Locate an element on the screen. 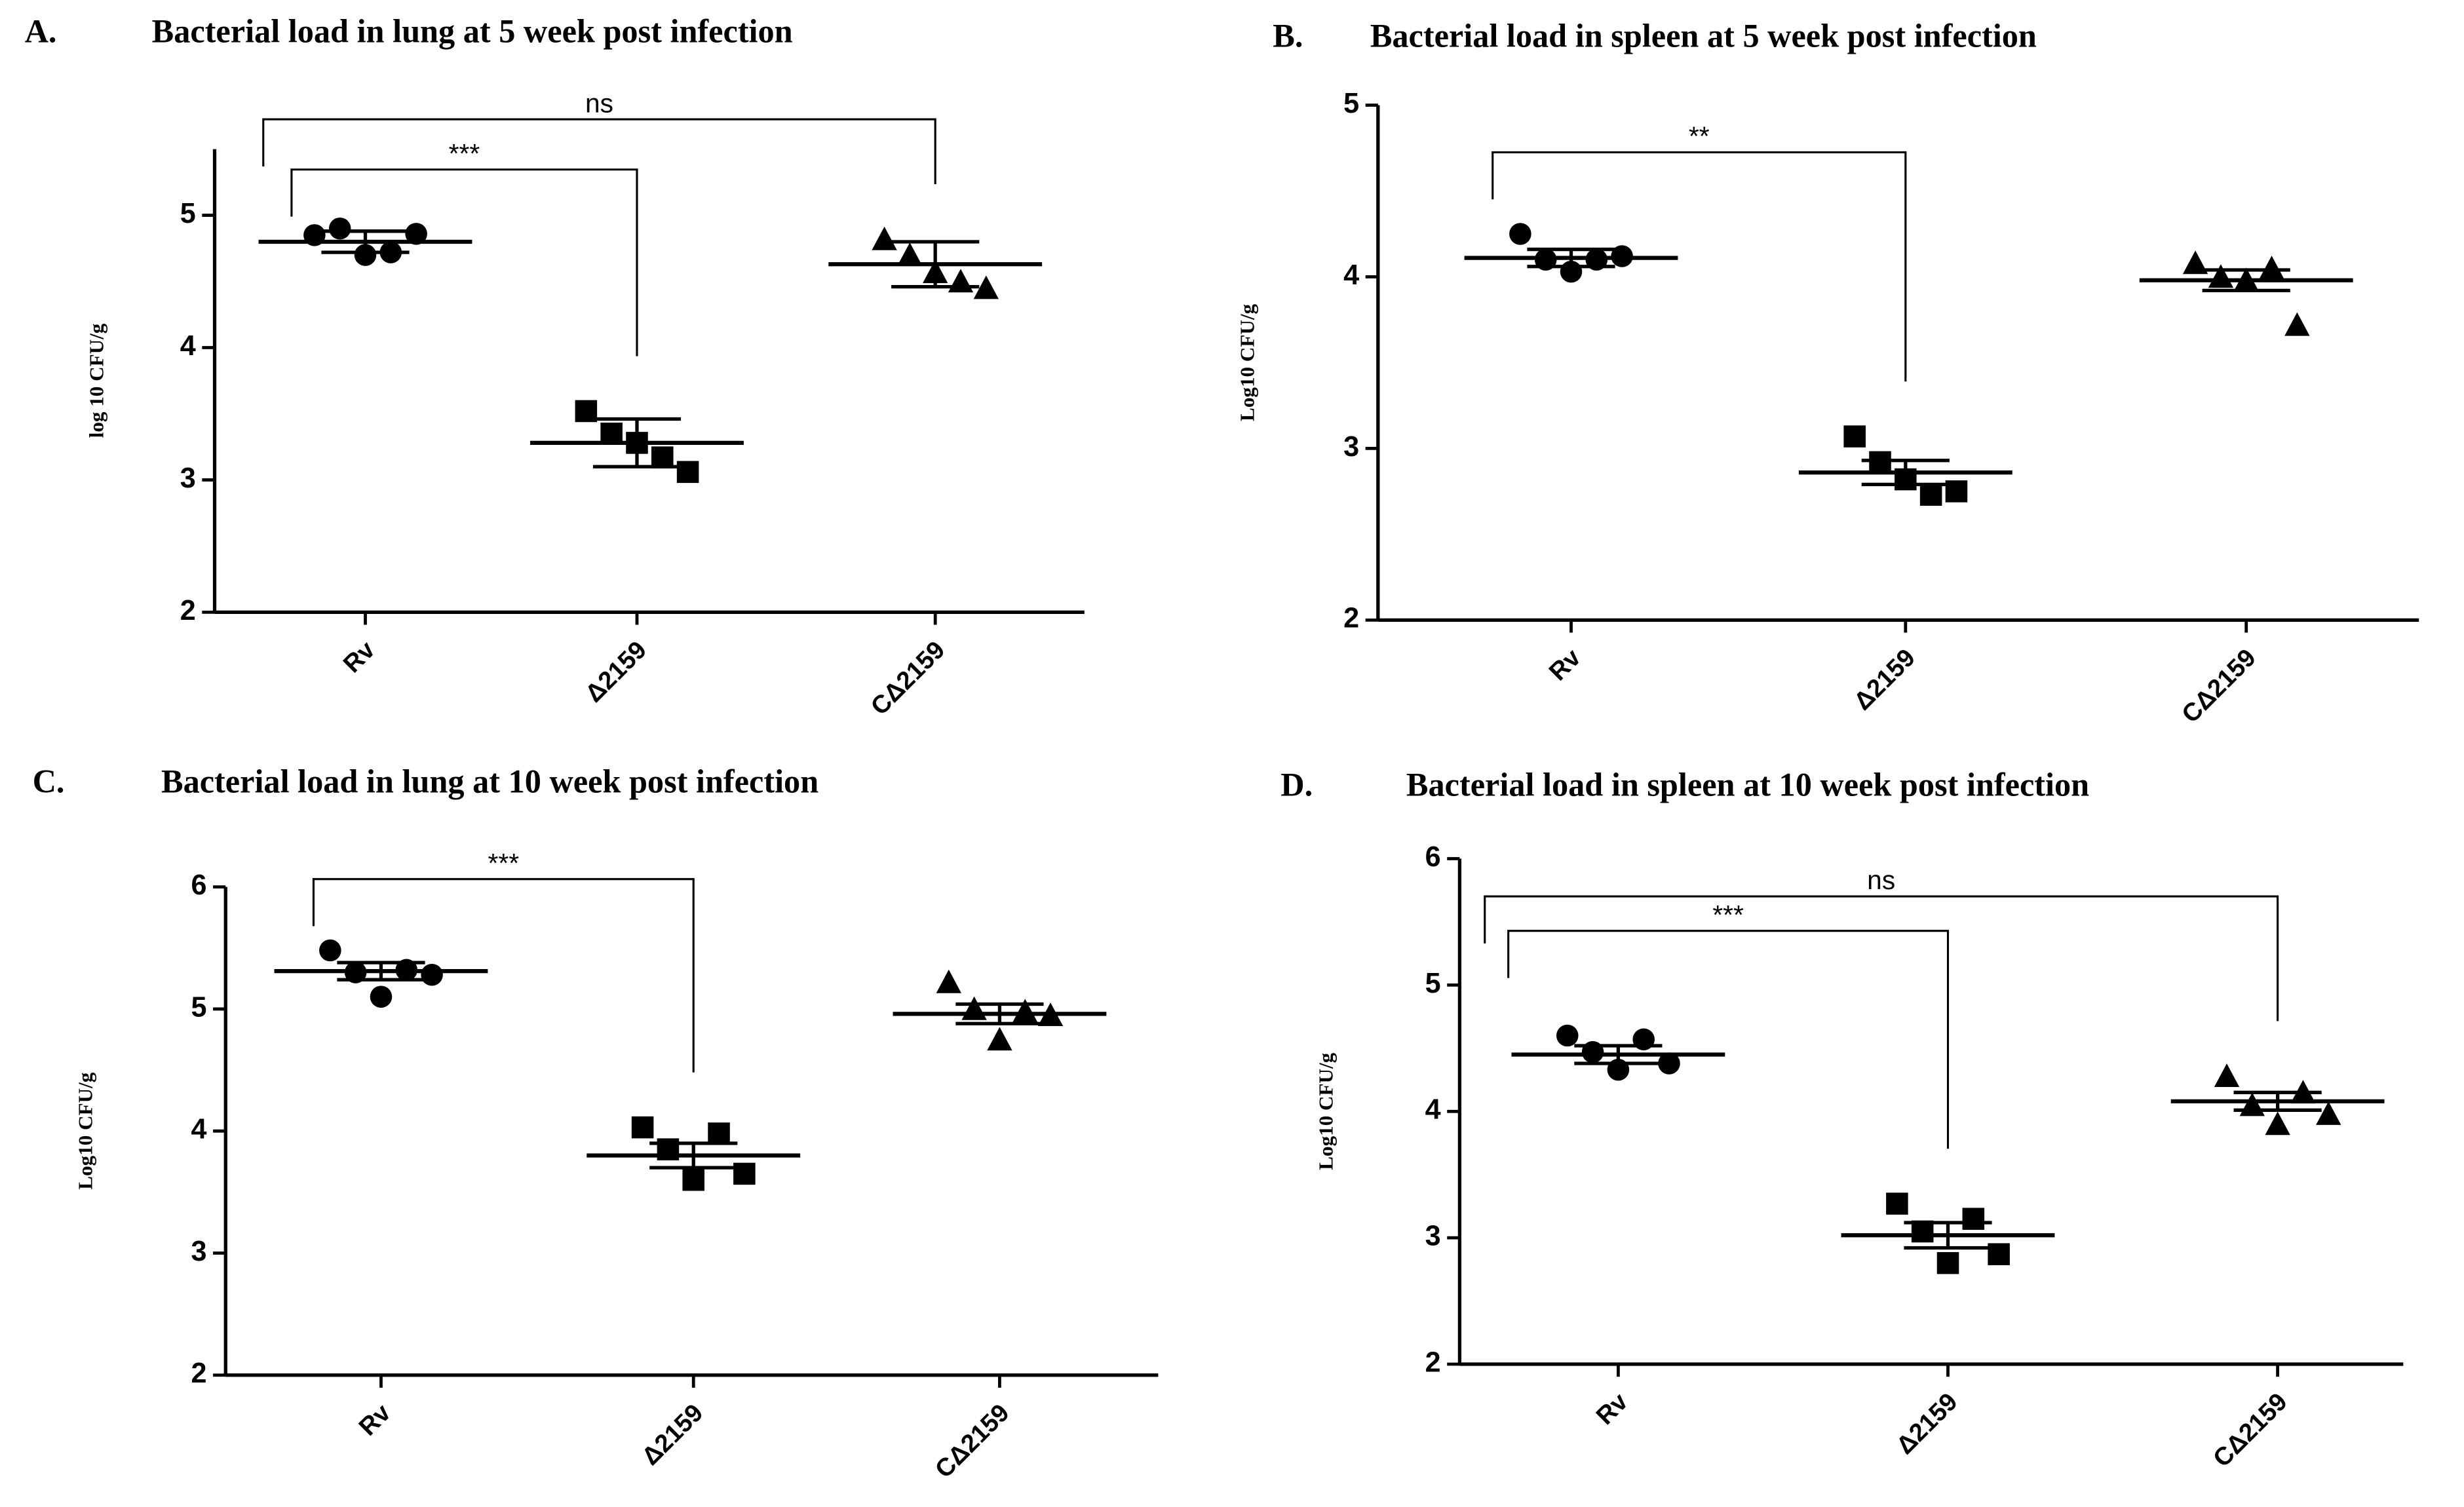 Image resolution: width=2464 pixels, height=1507 pixels. significance-label: ** is located at coordinates (1699, 136).